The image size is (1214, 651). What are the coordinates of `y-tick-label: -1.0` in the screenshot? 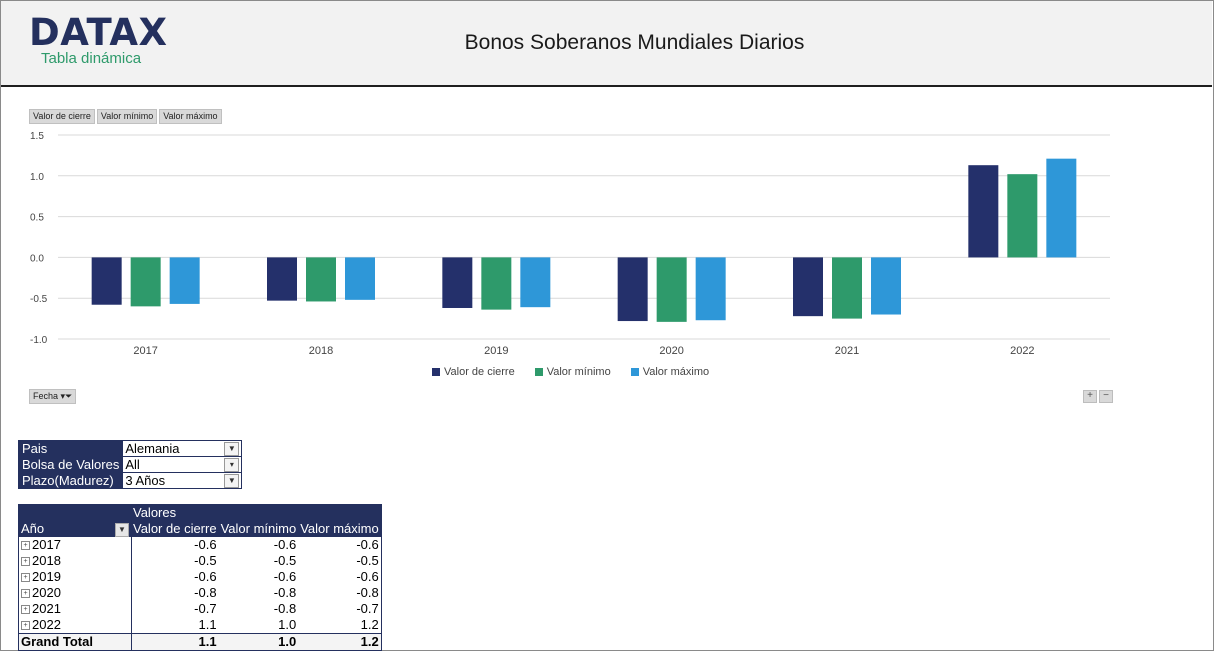 It's located at (39, 340).